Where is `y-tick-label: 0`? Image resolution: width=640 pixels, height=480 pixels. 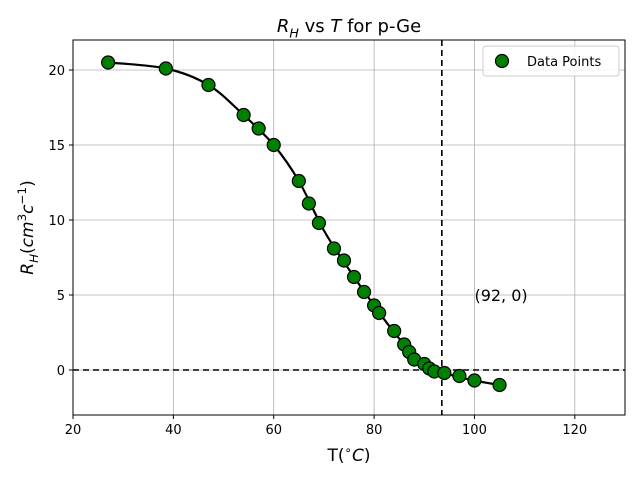 y-tick-label: 0 is located at coordinates (61, 371).